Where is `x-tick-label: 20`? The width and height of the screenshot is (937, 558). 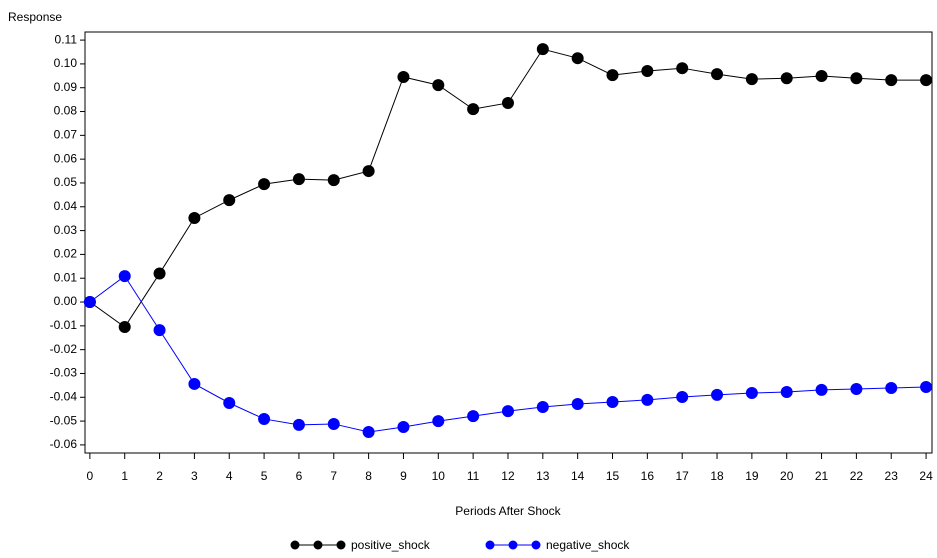 x-tick-label: 20 is located at coordinates (787, 476).